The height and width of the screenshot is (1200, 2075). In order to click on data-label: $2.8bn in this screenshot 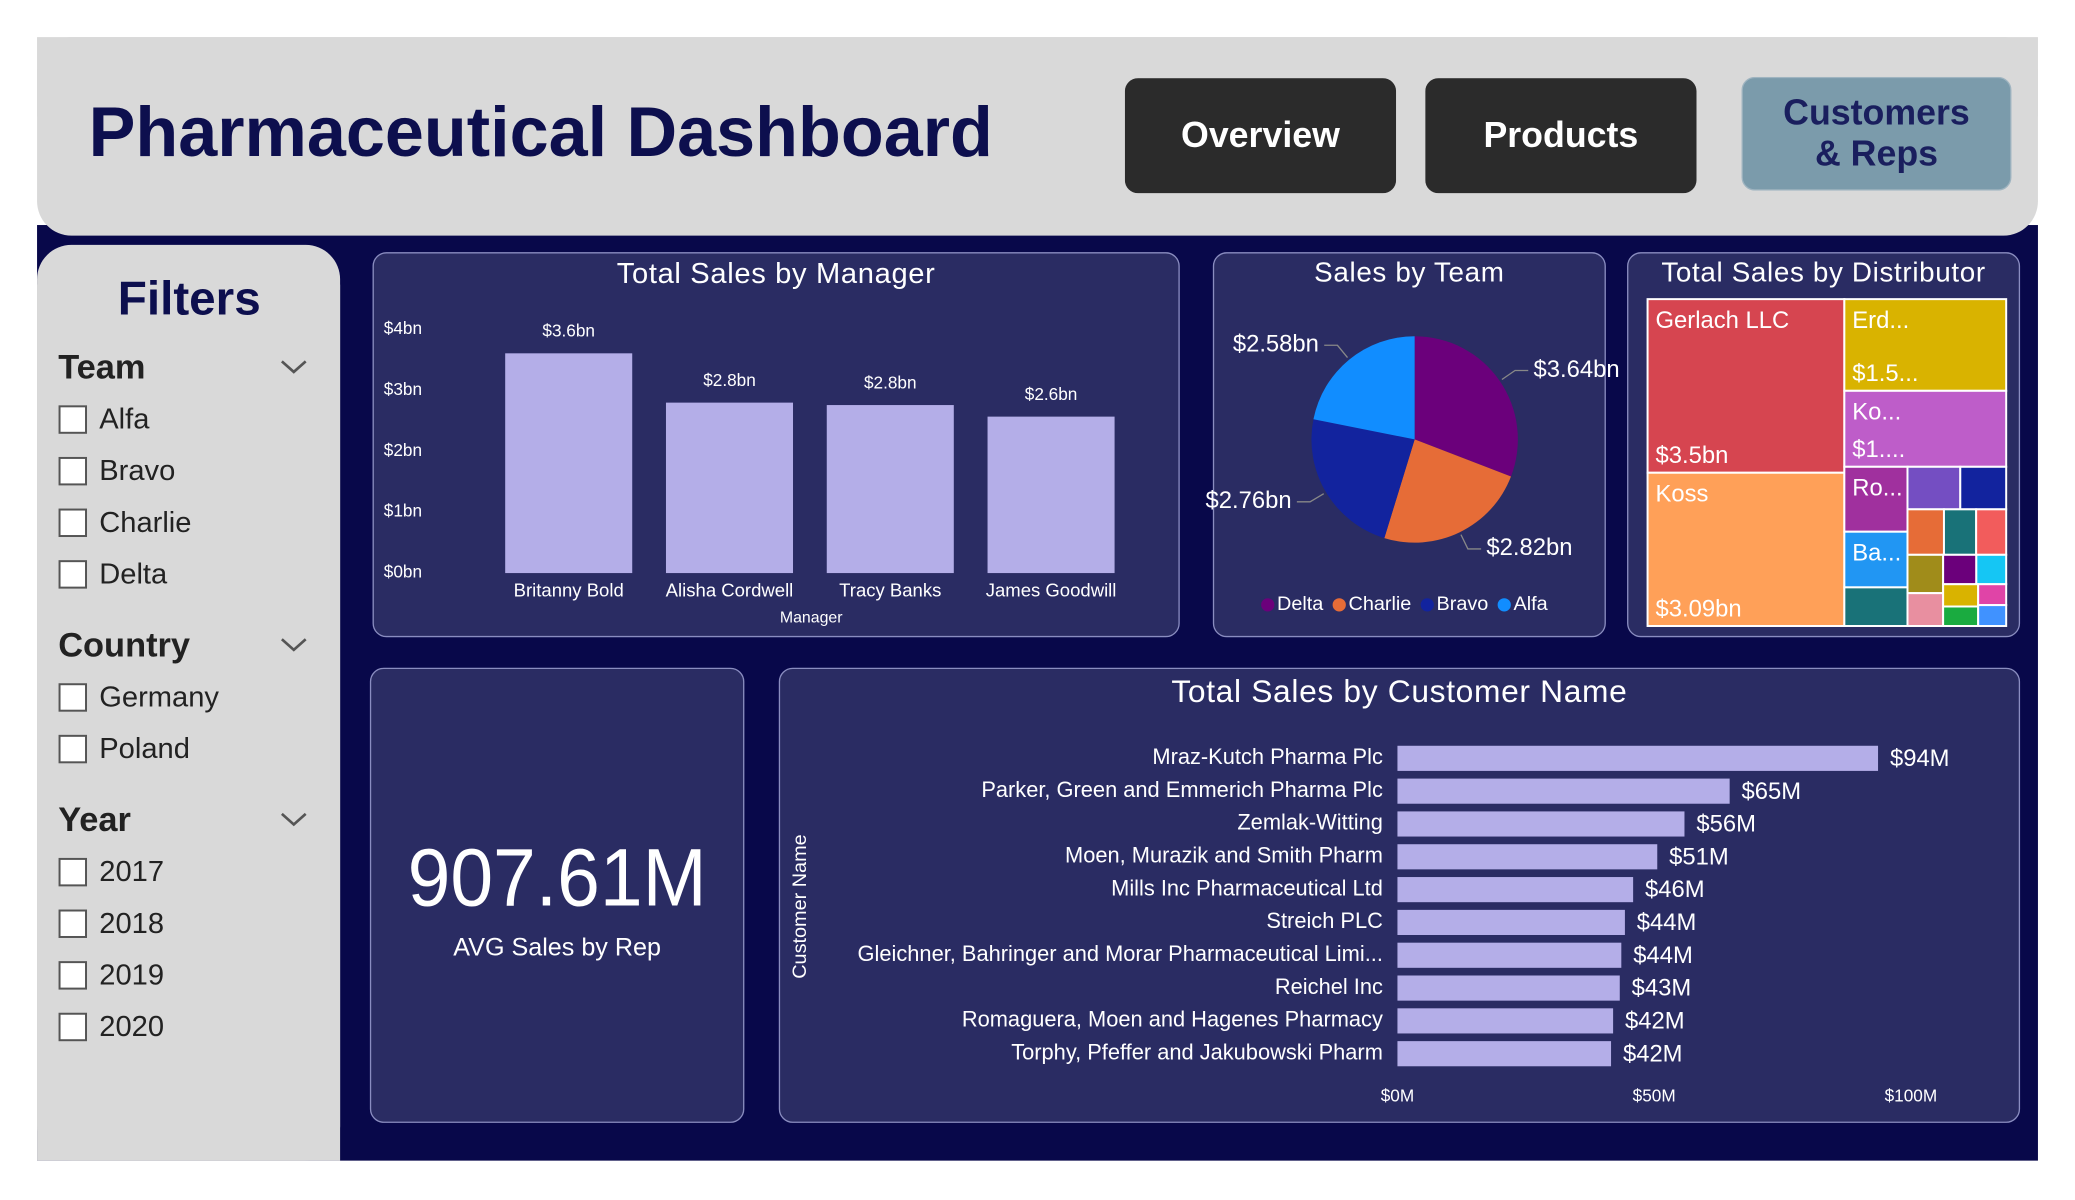, I will do `click(729, 380)`.